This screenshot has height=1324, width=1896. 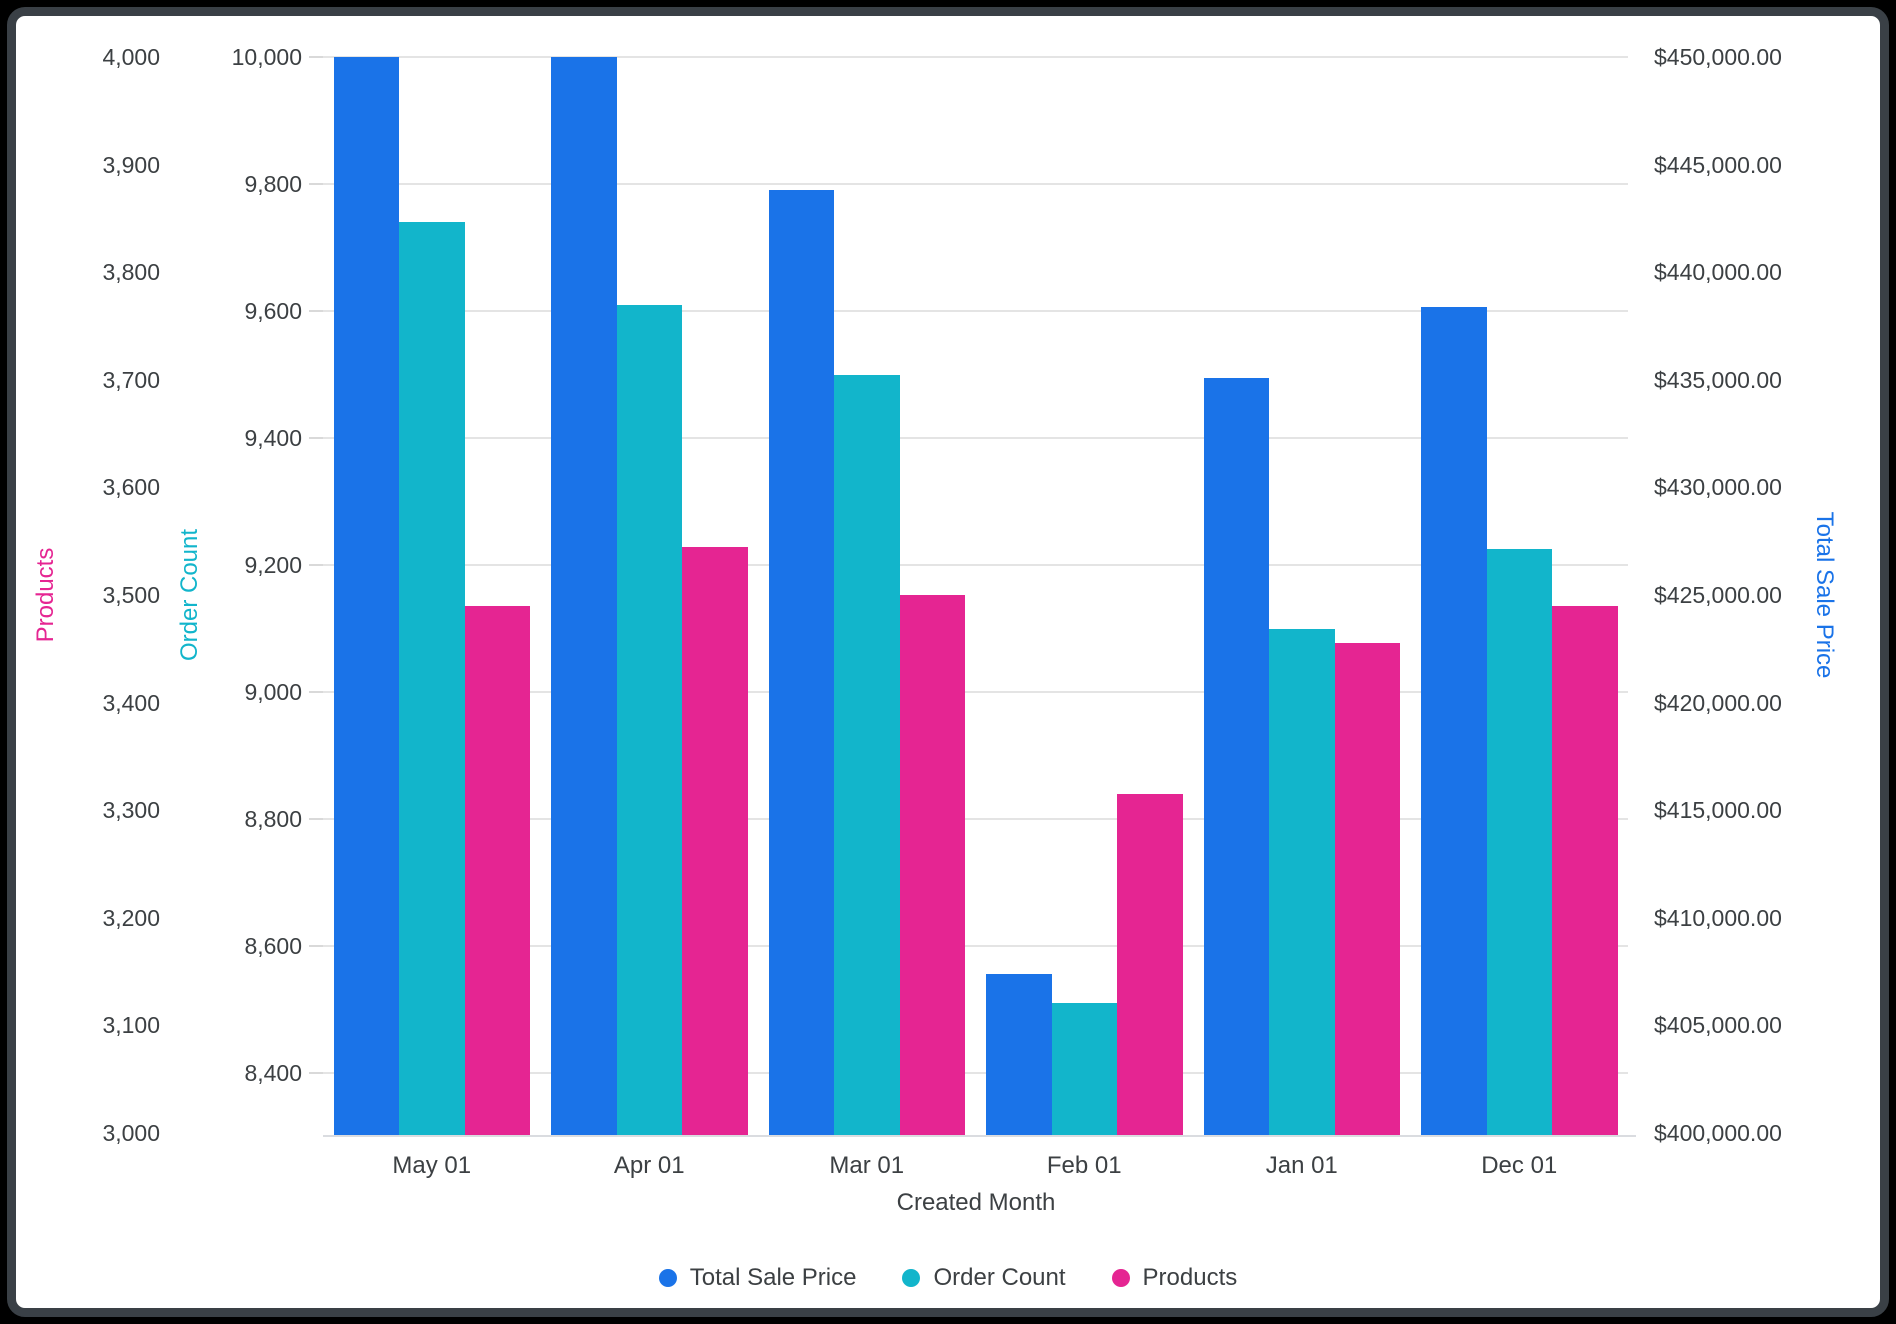 I want to click on x-tick-label-mar-01: Mar 01, so click(x=867, y=1165).